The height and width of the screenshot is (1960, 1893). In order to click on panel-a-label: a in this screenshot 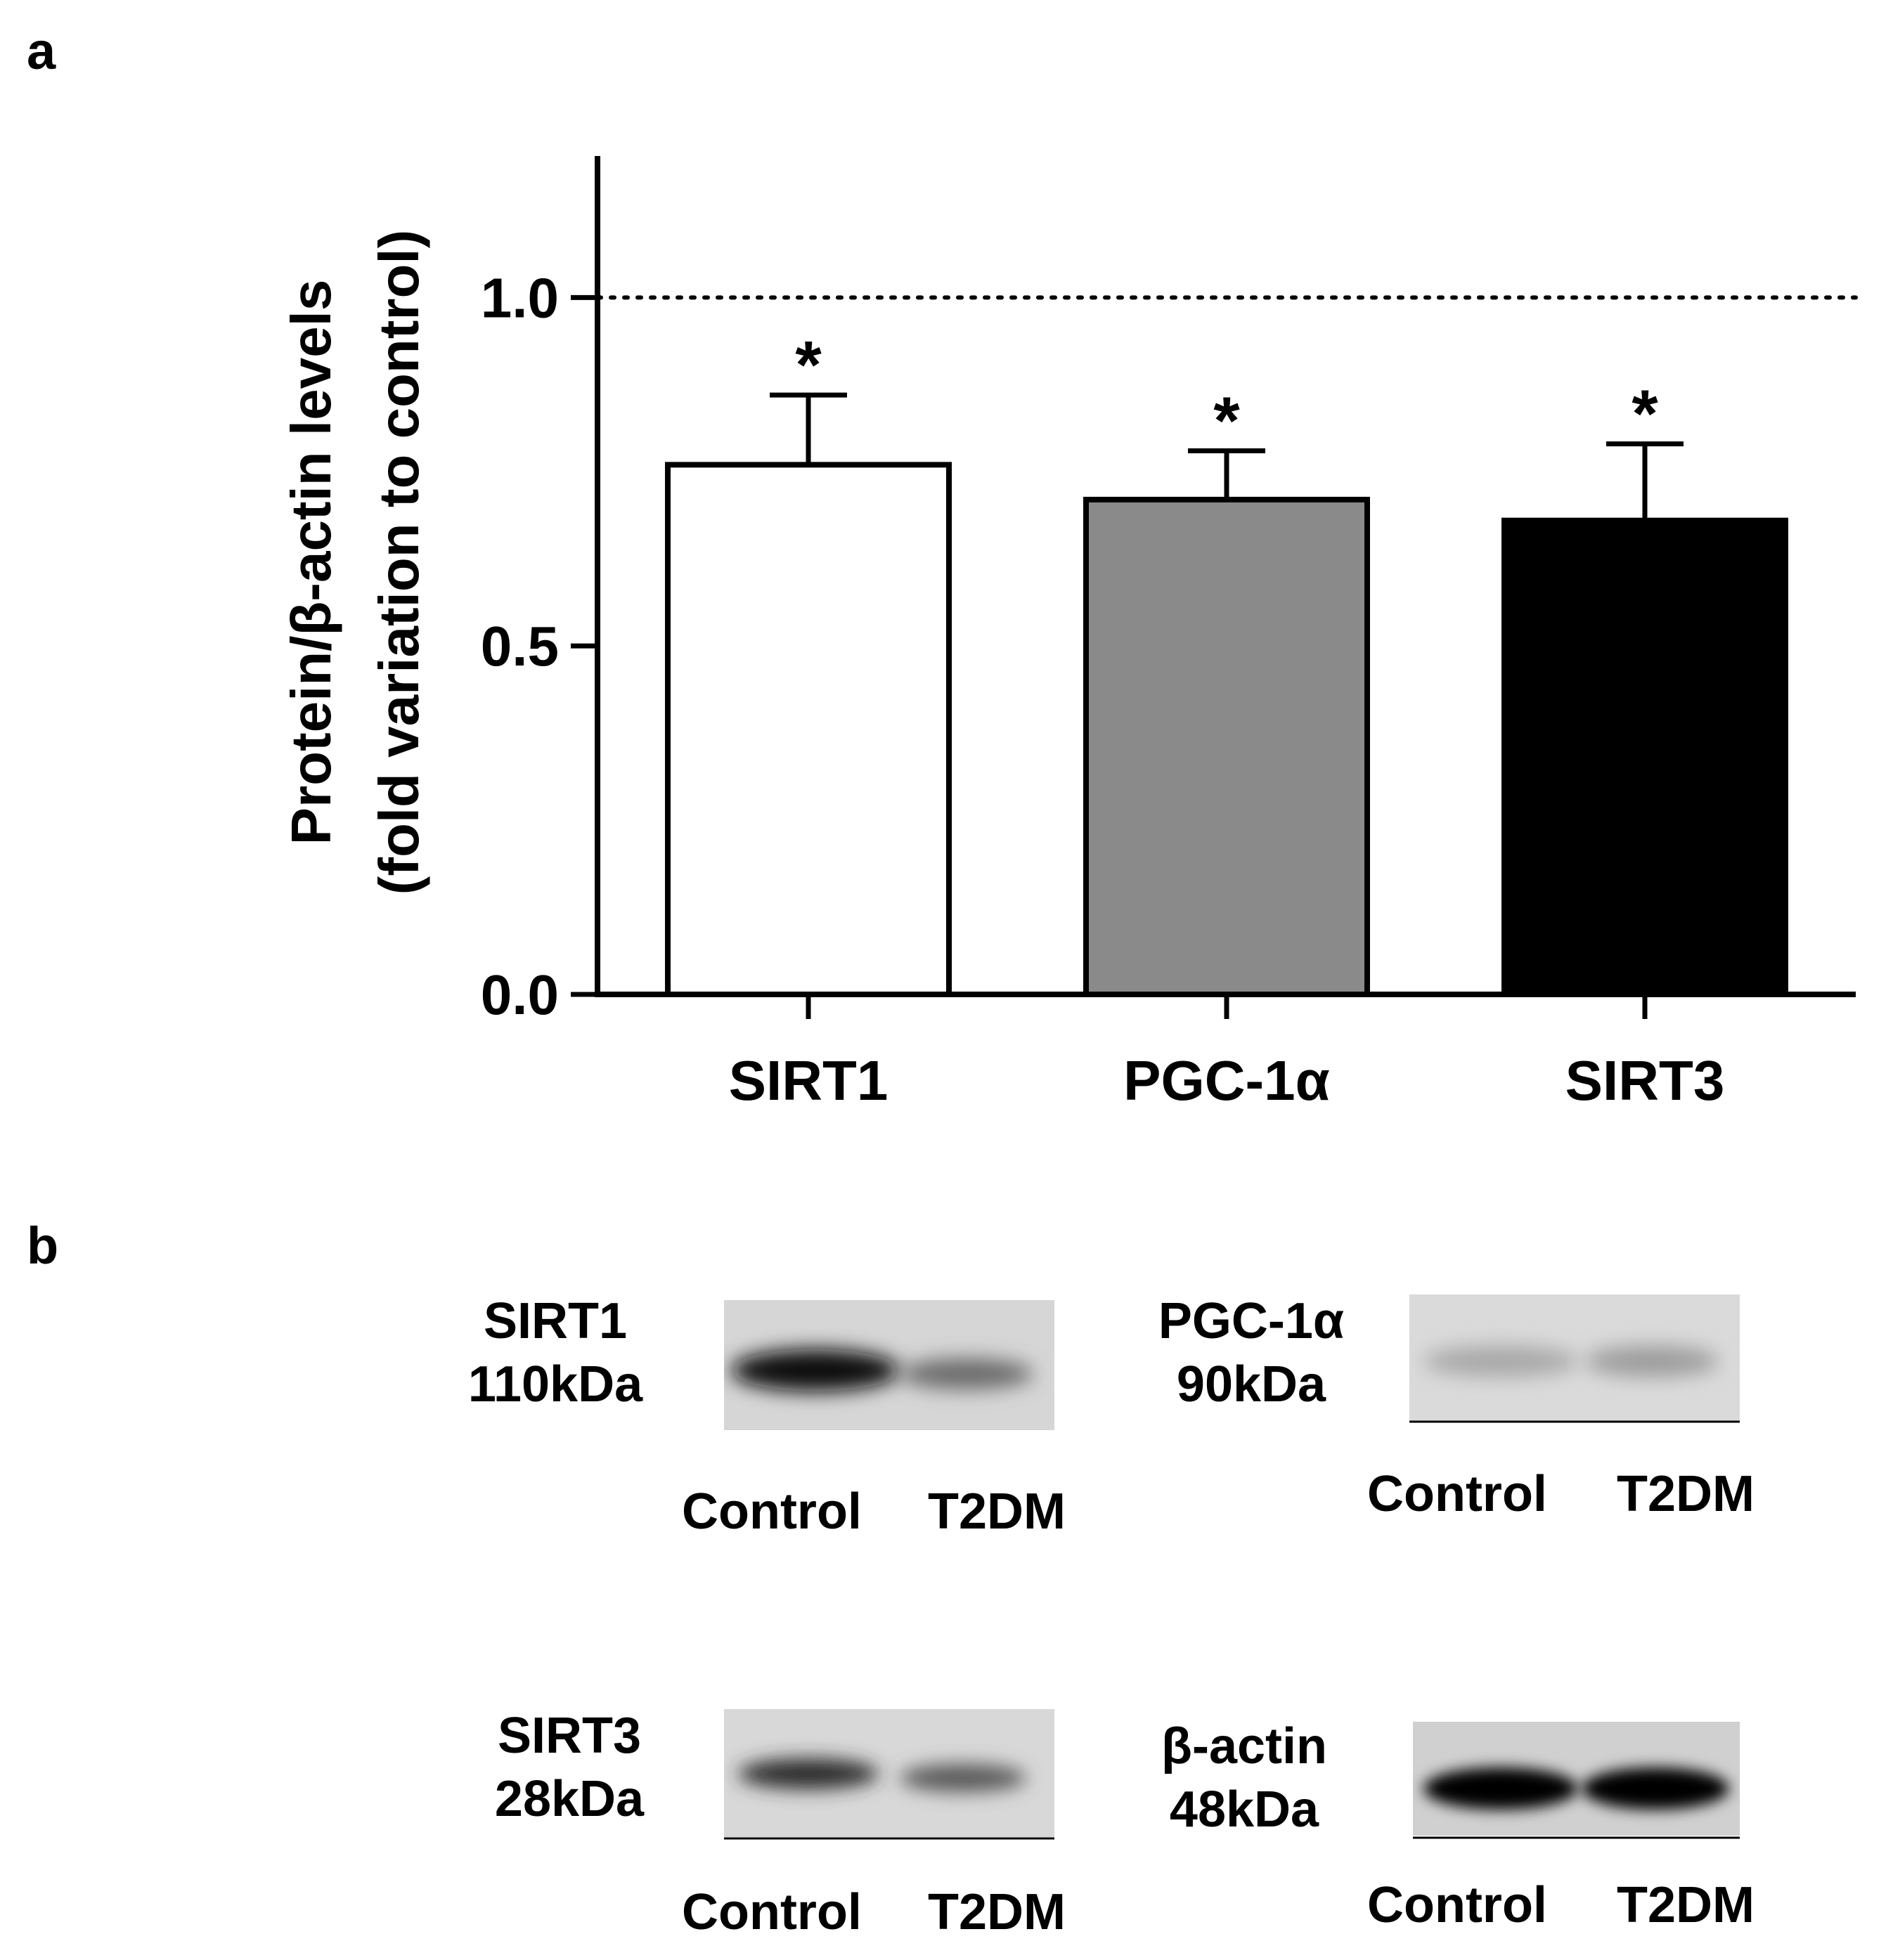, I will do `click(41, 51)`.